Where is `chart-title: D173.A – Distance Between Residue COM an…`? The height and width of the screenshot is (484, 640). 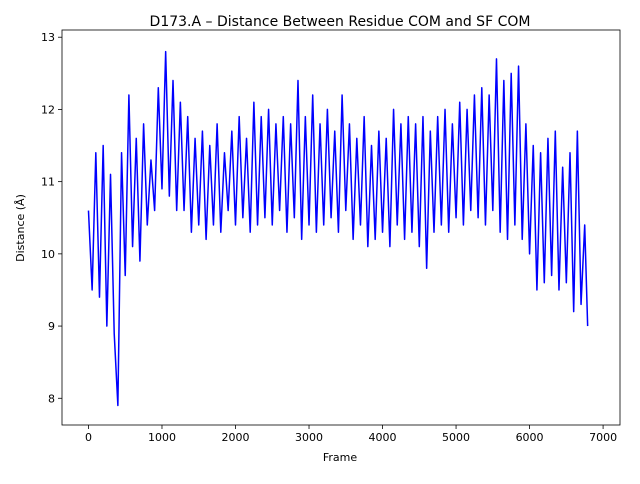 chart-title: D173.A – Distance Between Residue COM an… is located at coordinates (340, 22).